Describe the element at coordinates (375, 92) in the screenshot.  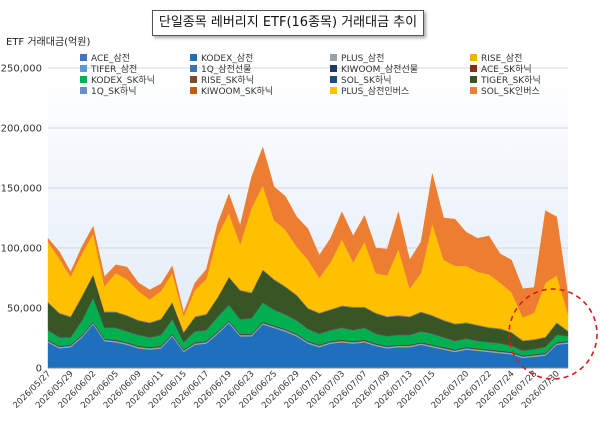
I see `legend-label: PLUS_삼전인버스` at that location.